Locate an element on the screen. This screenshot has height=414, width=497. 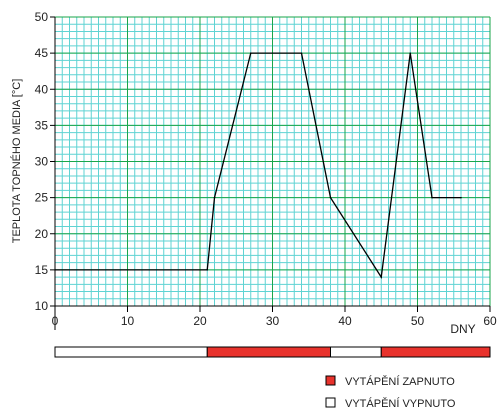
legend-swatch-heating-off is located at coordinates (330, 402).